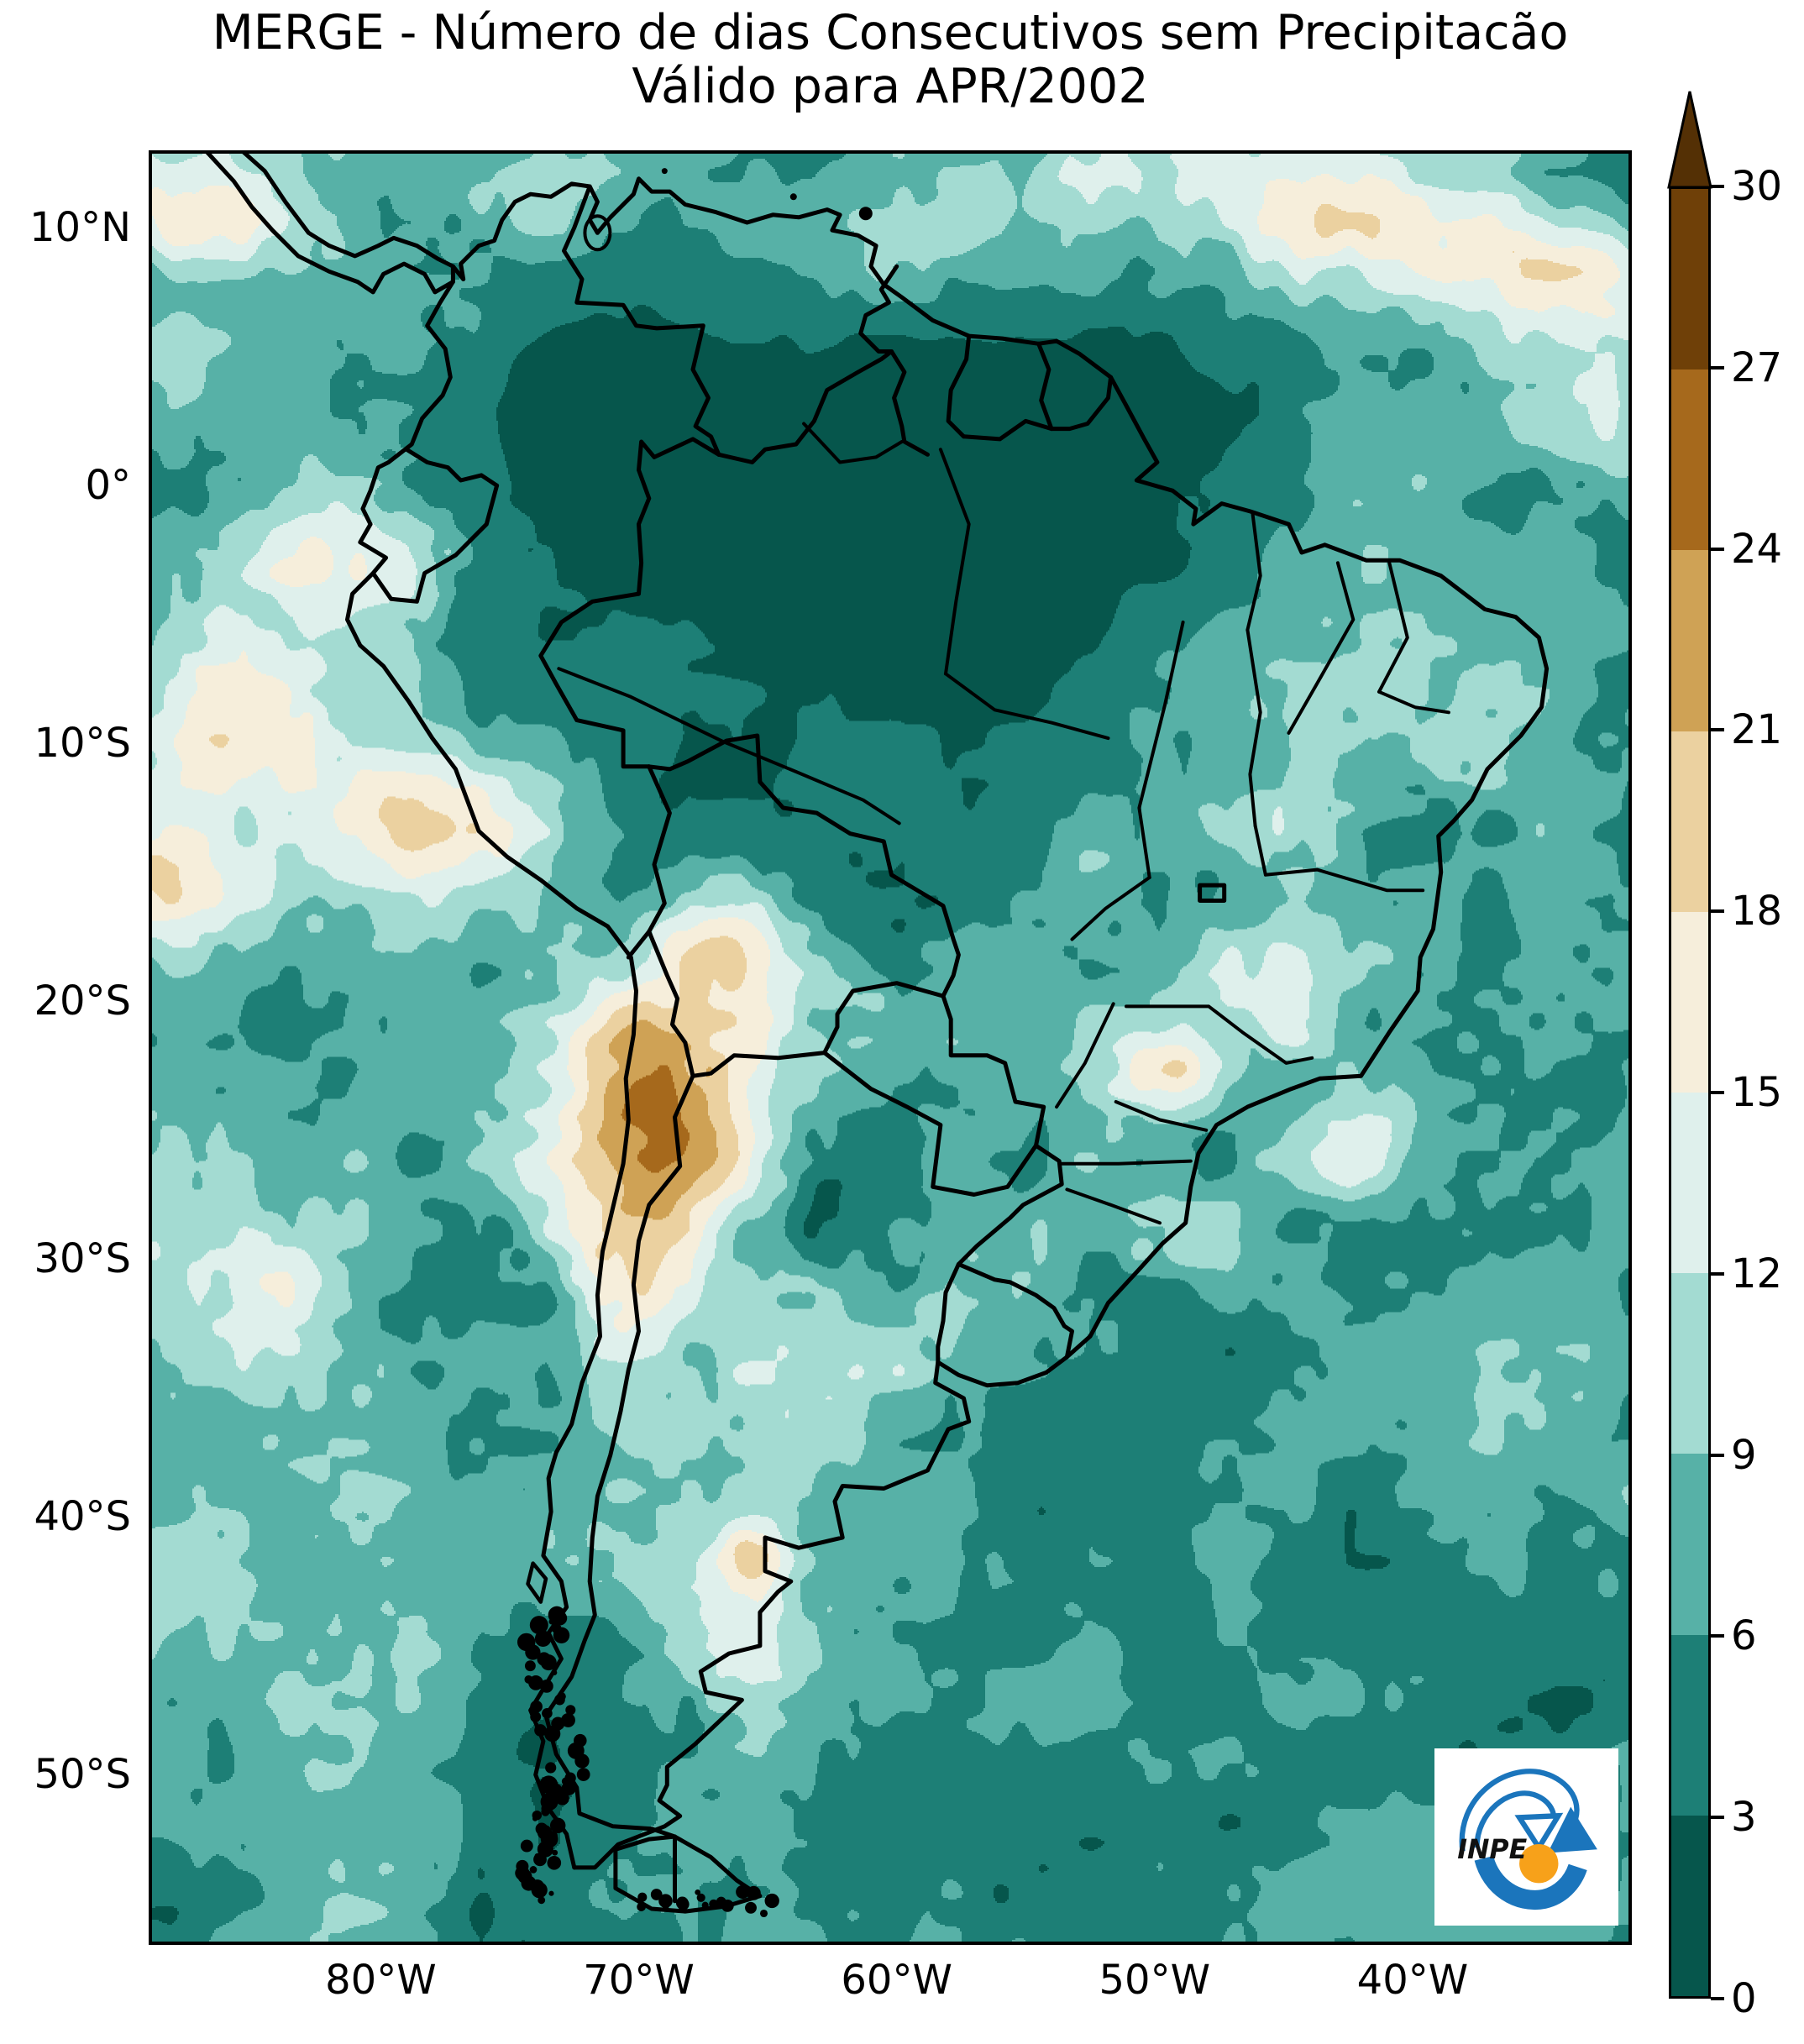 The width and height of the screenshot is (1804, 2044). Describe the element at coordinates (381, 1980) in the screenshot. I see `x-axis-tick-label: 80°W` at that location.